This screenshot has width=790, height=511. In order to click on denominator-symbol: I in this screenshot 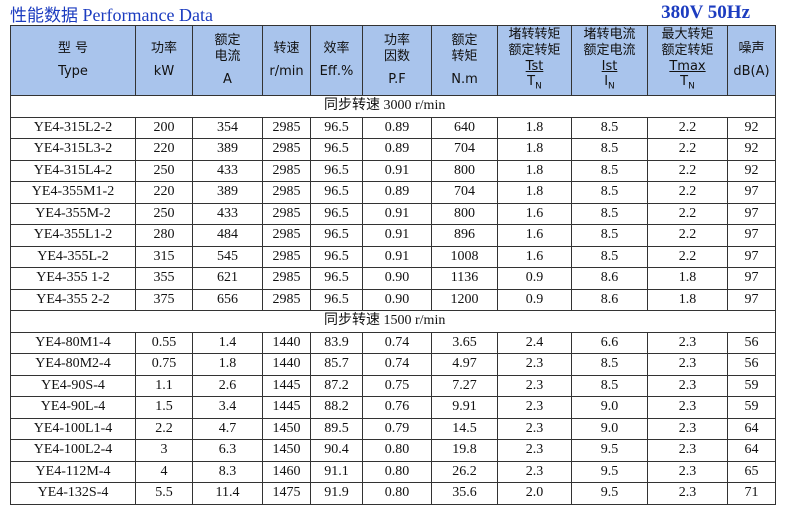, I will do `click(606, 81)`.